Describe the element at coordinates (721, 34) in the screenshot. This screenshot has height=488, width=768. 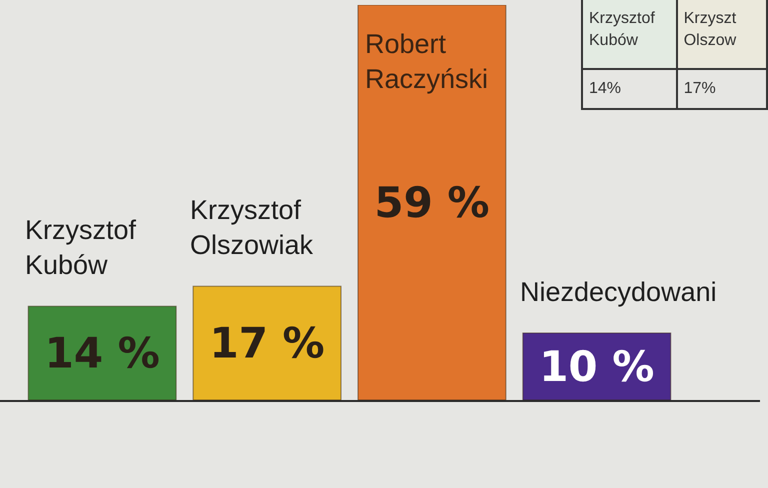
I see `category-label: Krzyszt Olszow` at that location.